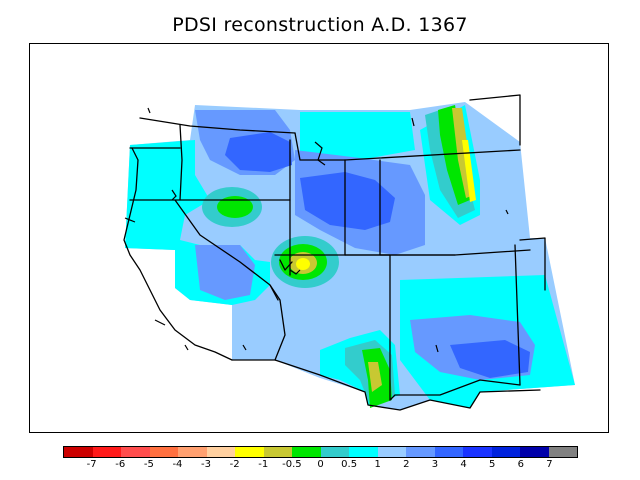 This screenshot has height=480, width=640. What do you see at coordinates (495, 120) in the screenshot?
I see `border-ne-sd` at bounding box center [495, 120].